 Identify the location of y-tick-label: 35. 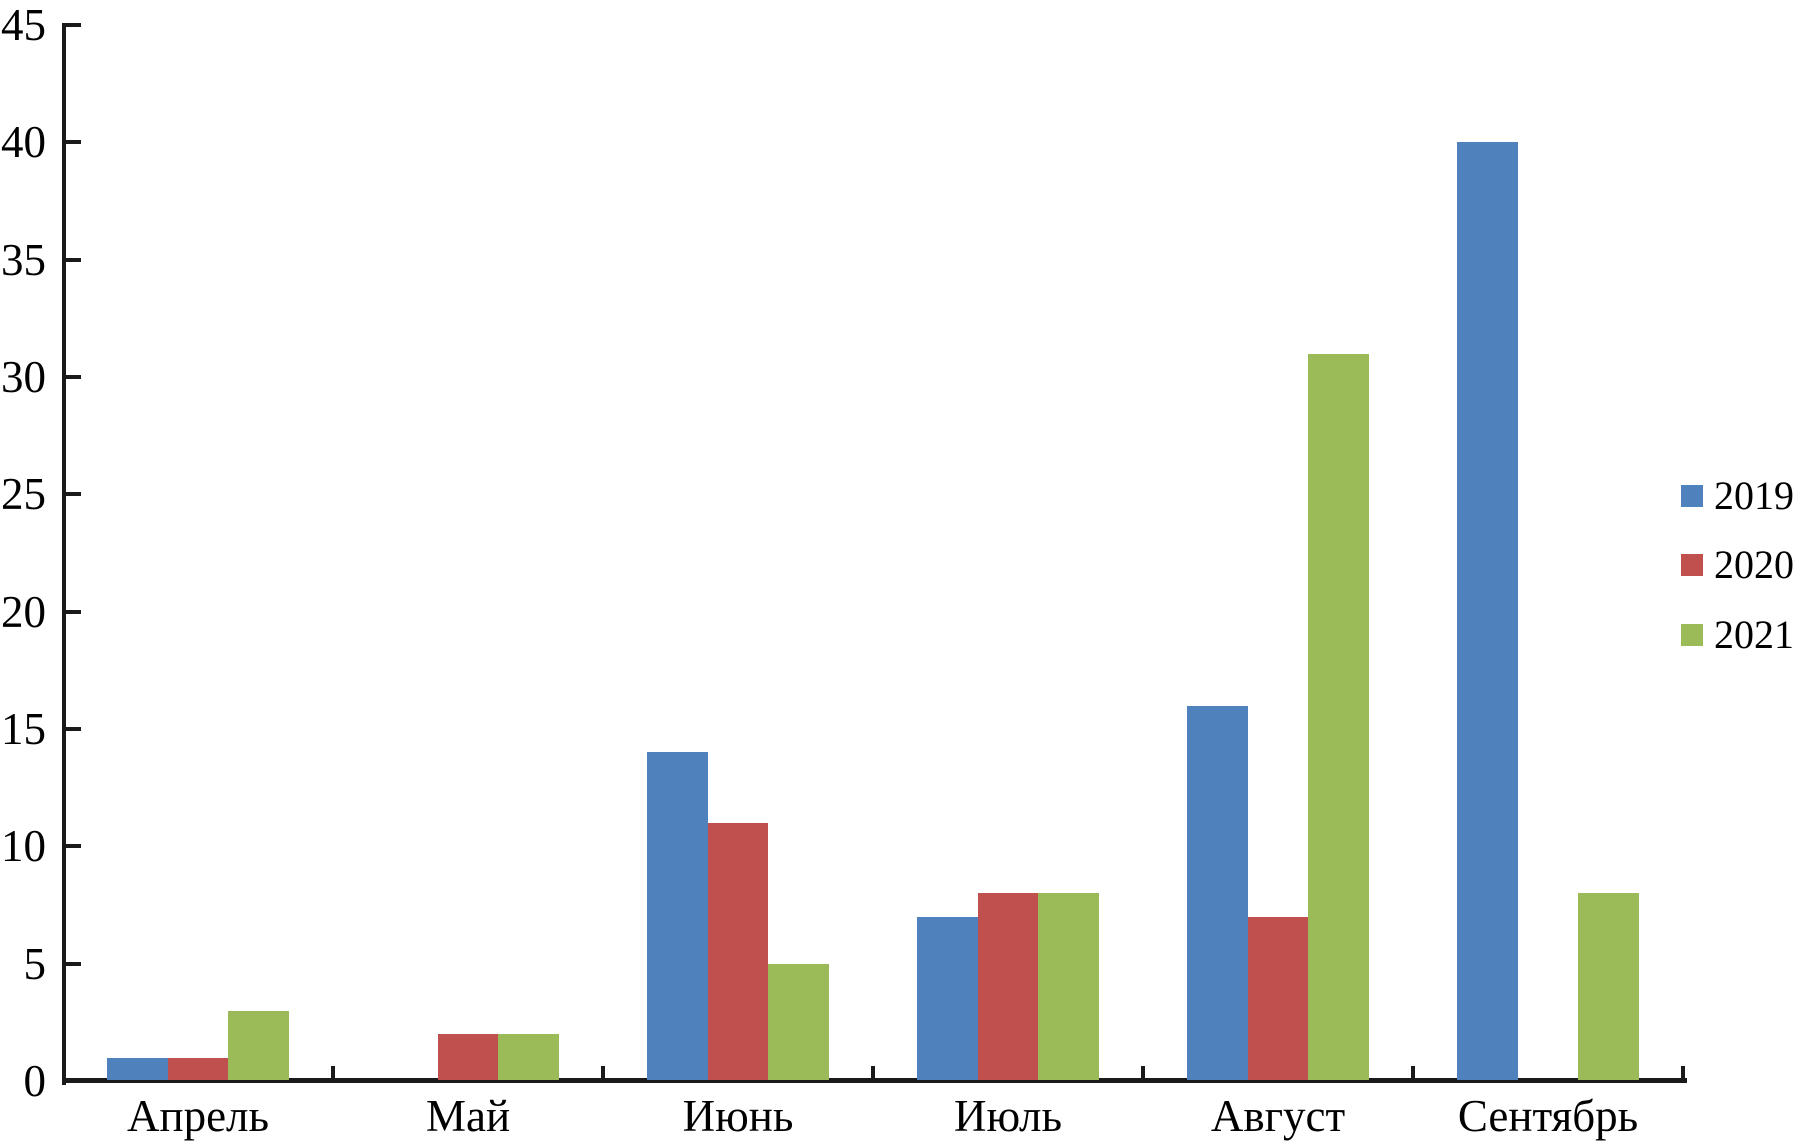
(23, 259).